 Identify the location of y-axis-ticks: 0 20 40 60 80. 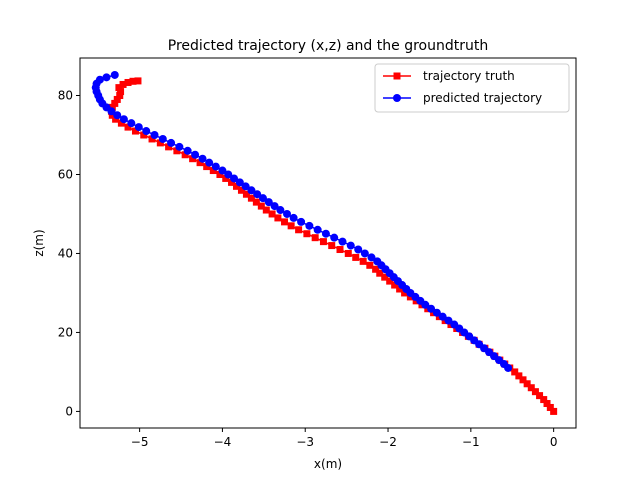
(69, 253).